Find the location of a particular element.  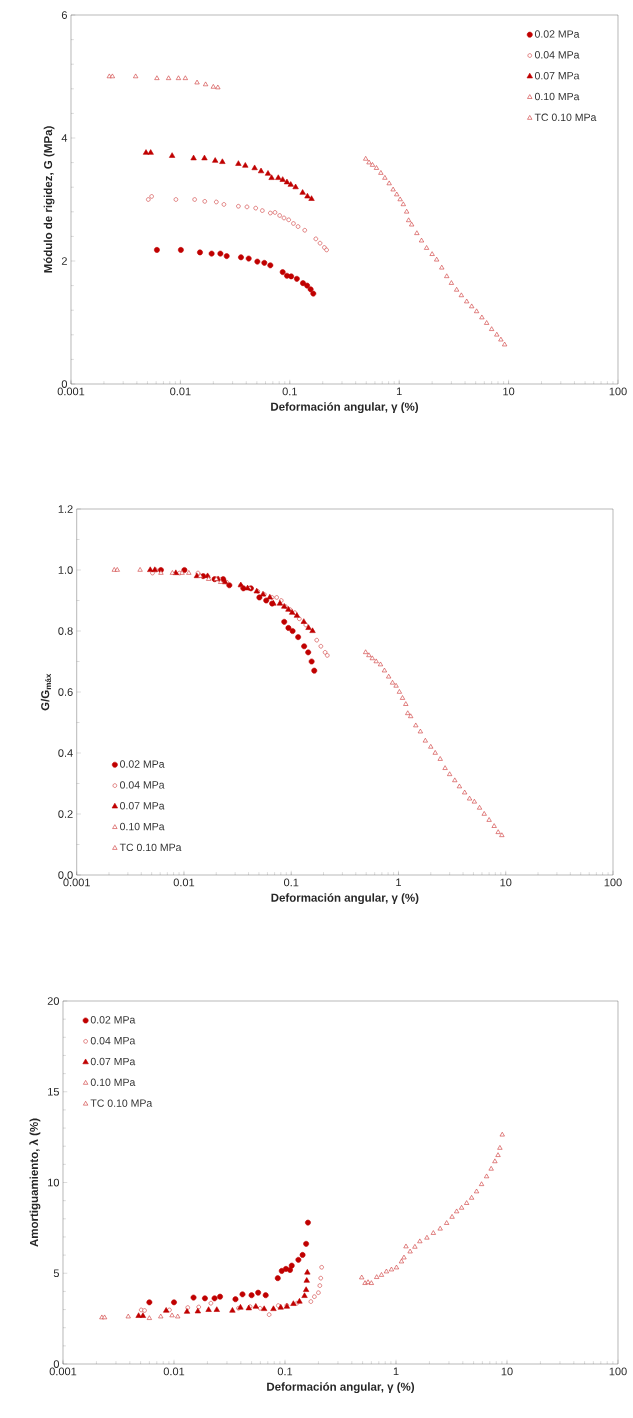

y-tick-label: 0.6 is located at coordinates (65, 692).